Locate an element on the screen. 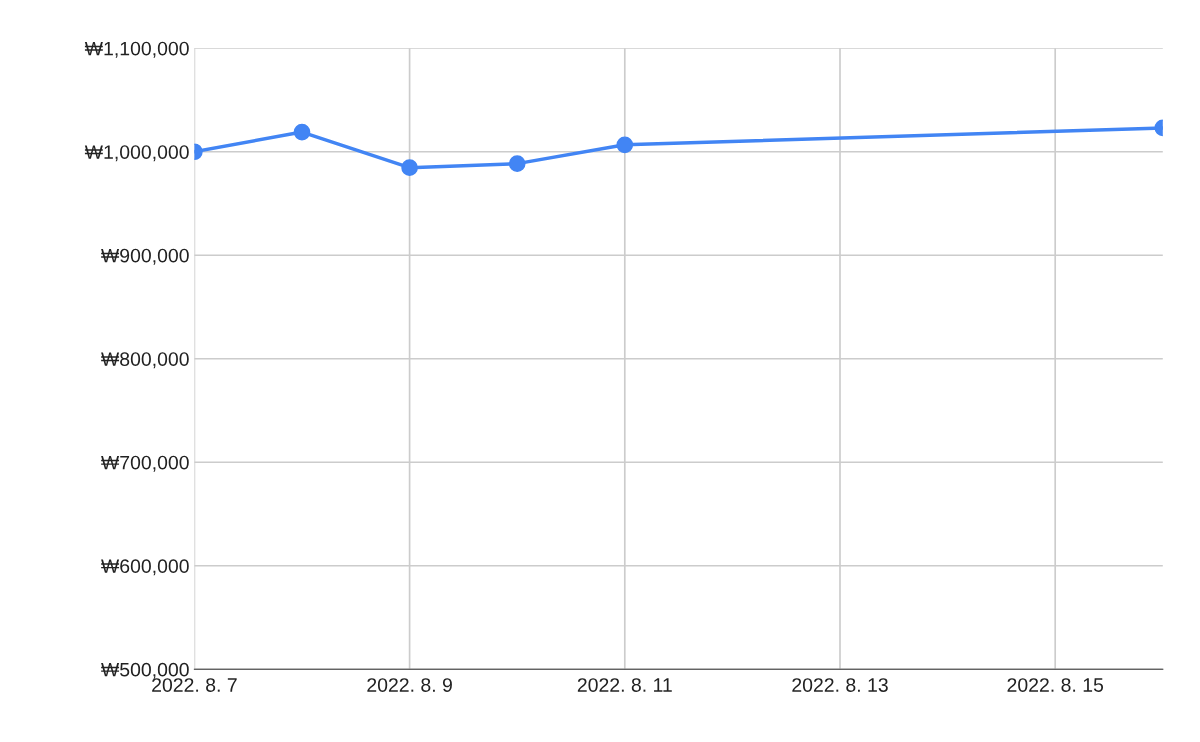  y-tick-label: ₩800,000 is located at coordinates (145, 360).